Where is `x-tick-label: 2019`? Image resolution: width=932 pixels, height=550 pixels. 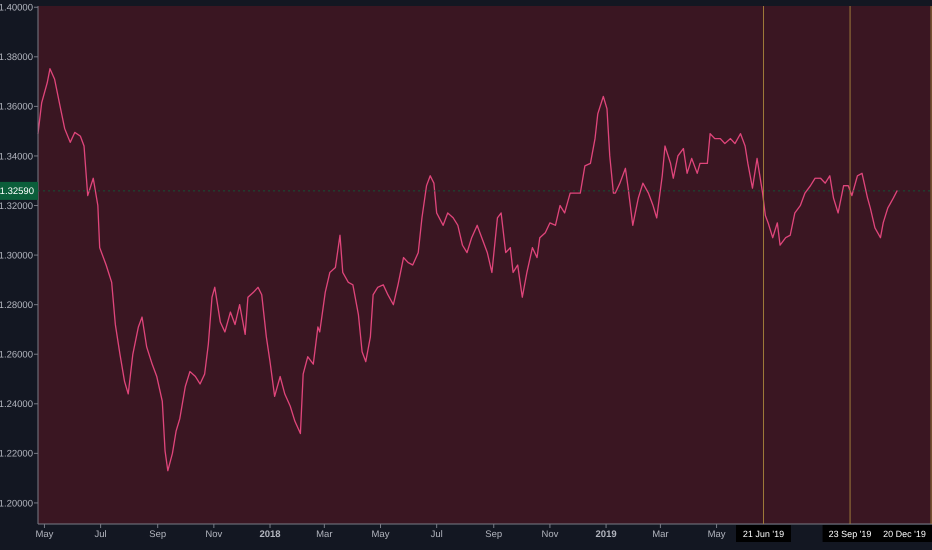 x-tick-label: 2019 is located at coordinates (606, 534).